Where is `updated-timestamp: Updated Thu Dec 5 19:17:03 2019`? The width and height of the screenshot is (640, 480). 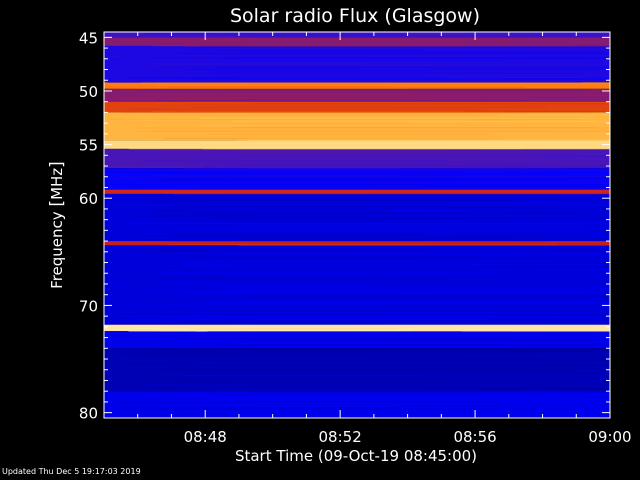 updated-timestamp: Updated Thu Dec 5 19:17:03 2019 is located at coordinates (71, 471).